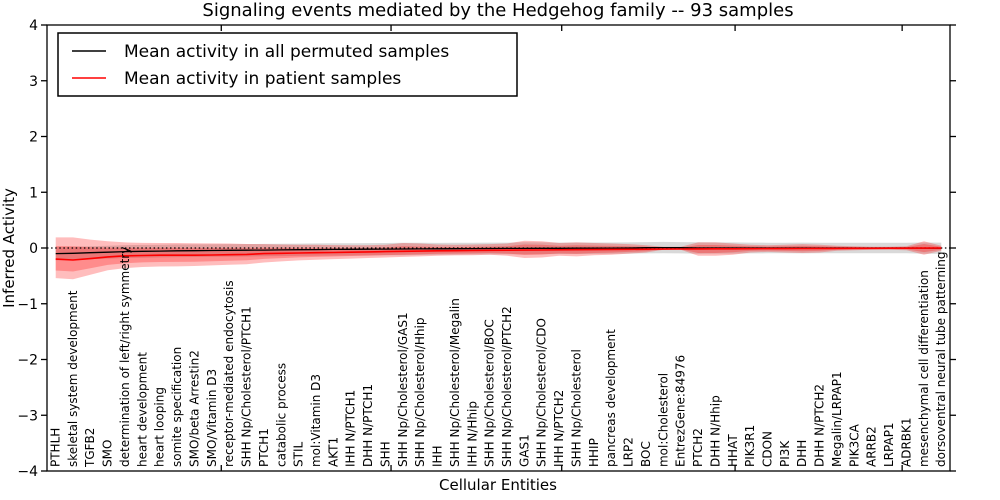 Image resolution: width=1000 pixels, height=500 pixels. Describe the element at coordinates (73, 378) in the screenshot. I see `x-category-label: skeletal system development` at that location.